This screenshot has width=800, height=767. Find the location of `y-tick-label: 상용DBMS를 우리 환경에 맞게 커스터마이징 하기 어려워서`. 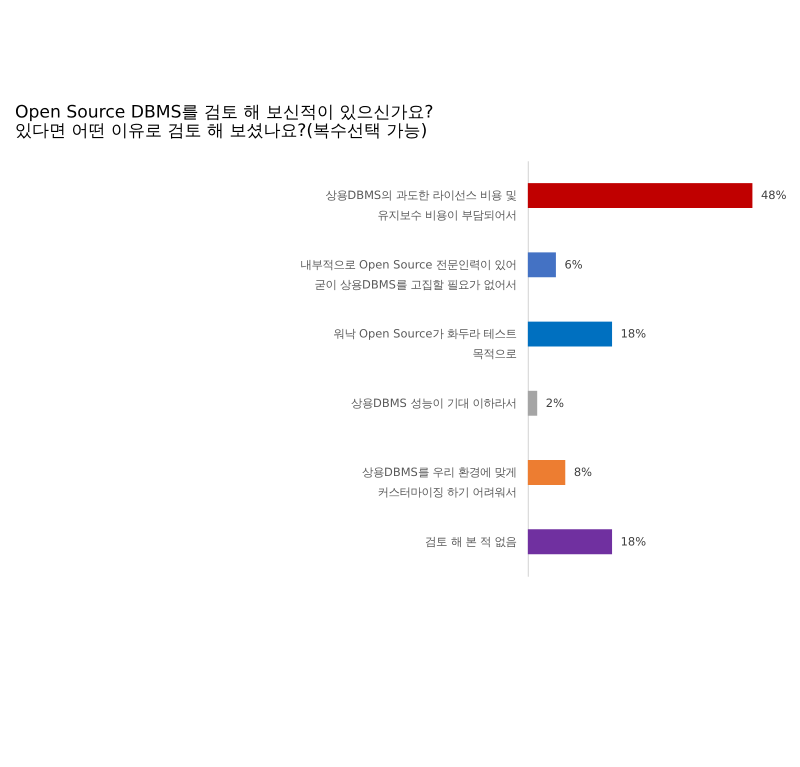

y-tick-label: 상용DBMS를 우리 환경에 맞게 커스터마이징 하기 어려워서 is located at coordinates (439, 482).